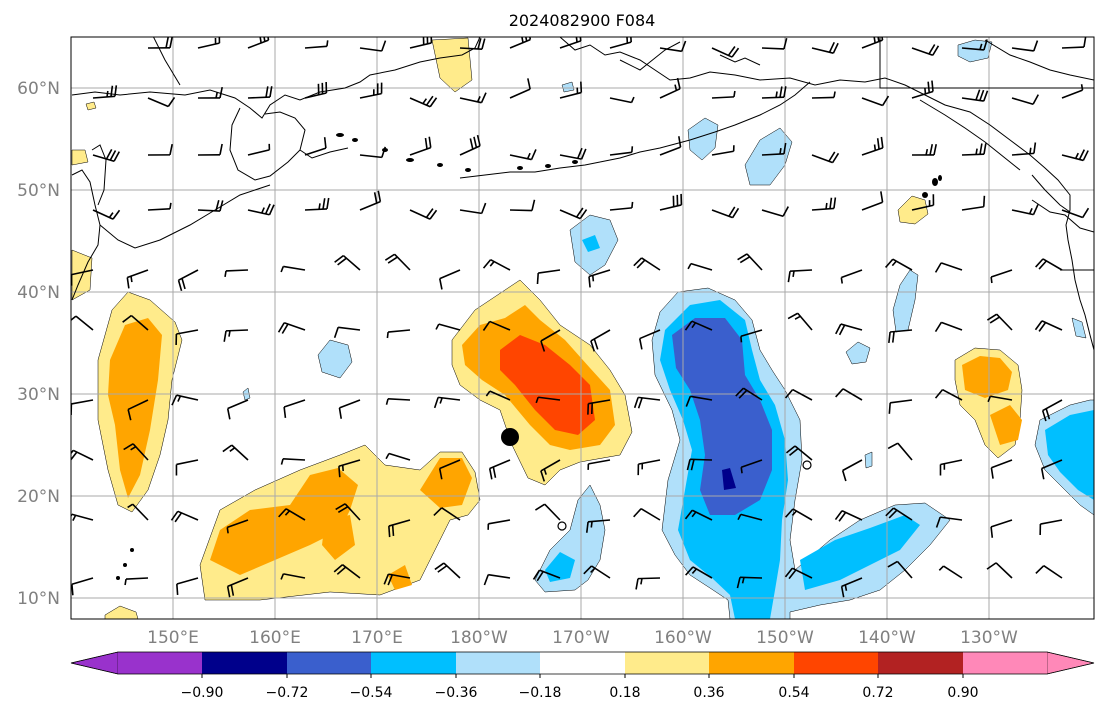 This screenshot has width=1105, height=712. What do you see at coordinates (94, 663) in the screenshot?
I see `colorbar-extend-low` at bounding box center [94, 663].